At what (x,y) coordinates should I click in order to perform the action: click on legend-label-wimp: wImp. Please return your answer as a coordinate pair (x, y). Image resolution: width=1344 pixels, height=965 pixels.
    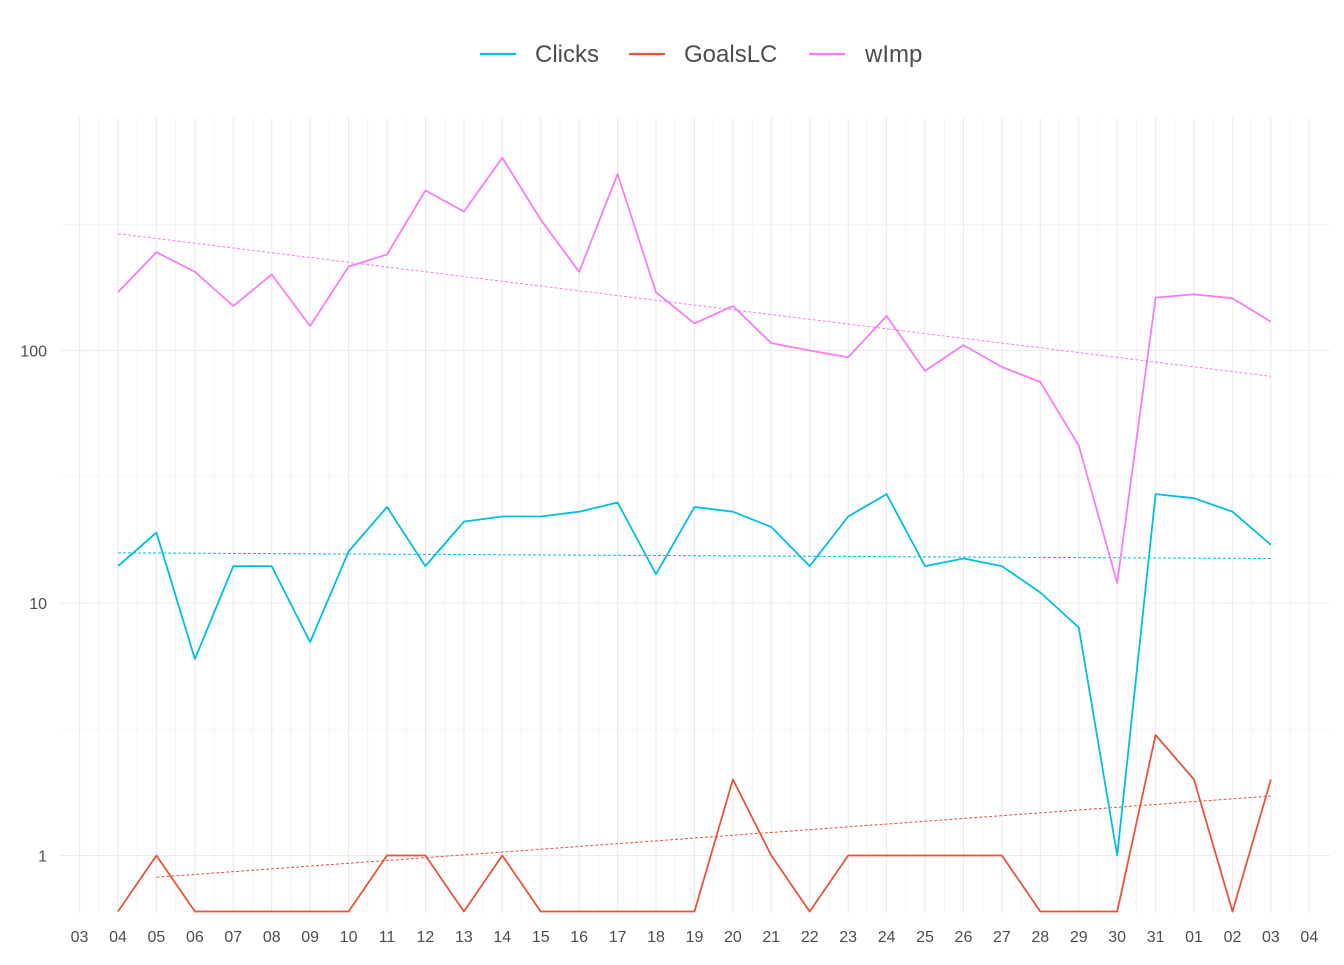
    Looking at the image, I should click on (893, 54).